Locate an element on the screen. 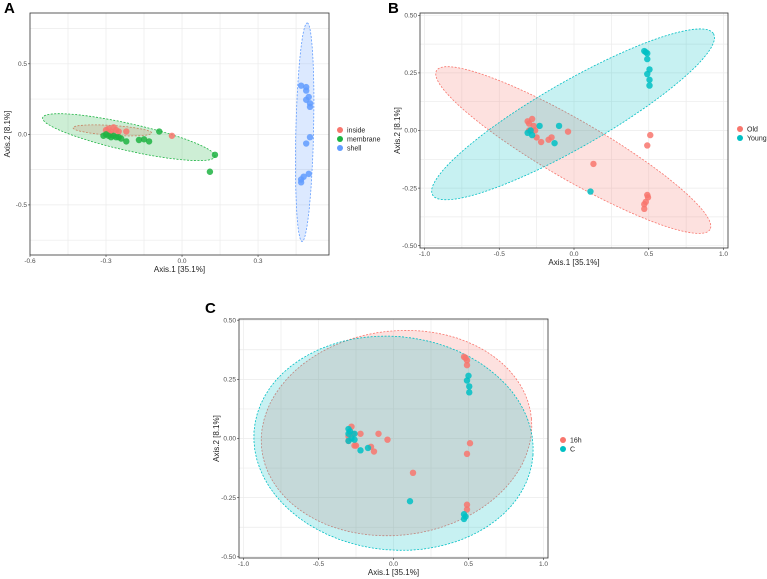 The width and height of the screenshot is (767, 579). panel-label-a: A is located at coordinates (9, 8).